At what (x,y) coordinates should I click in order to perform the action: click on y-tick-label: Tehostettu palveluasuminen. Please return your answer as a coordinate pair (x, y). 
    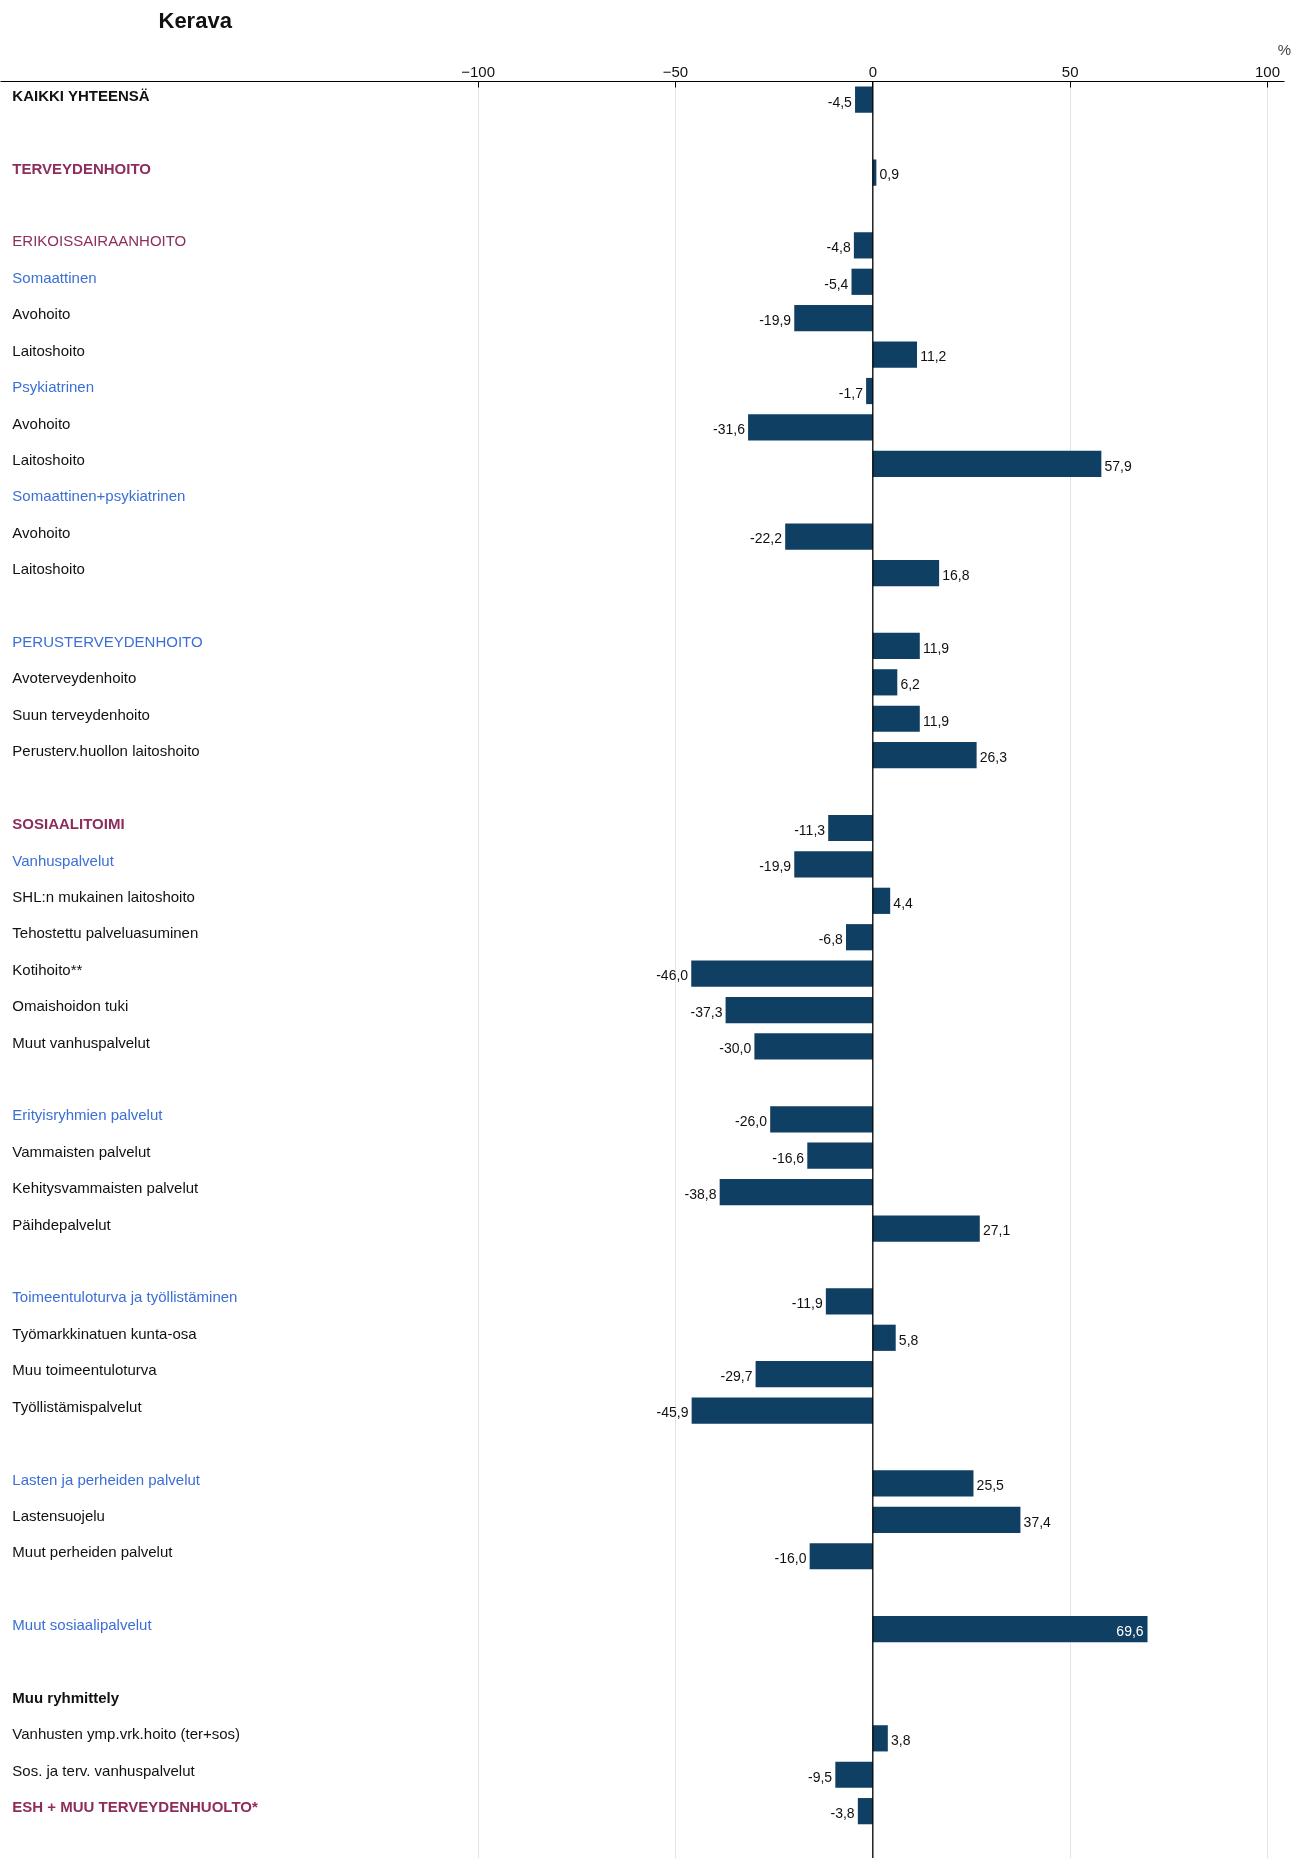
    Looking at the image, I should click on (105, 933).